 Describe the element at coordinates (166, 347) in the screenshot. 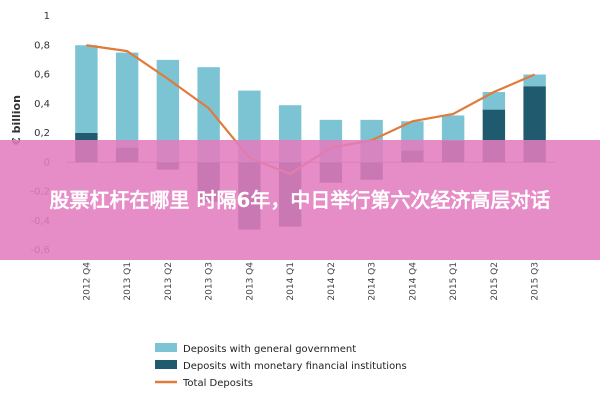

I see `legend-general-government-swatch` at that location.